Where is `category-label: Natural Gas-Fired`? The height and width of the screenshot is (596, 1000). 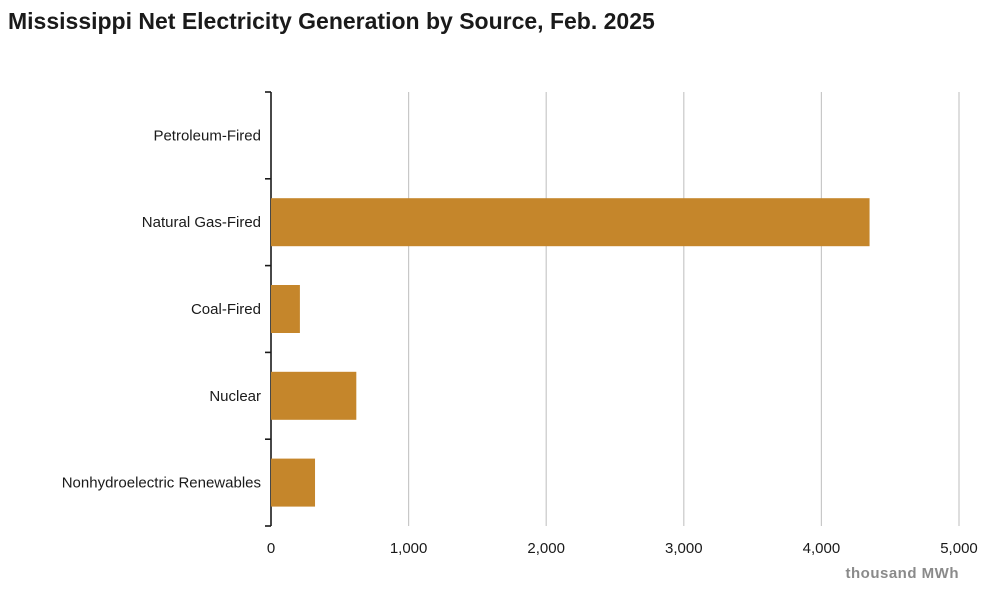 category-label: Natural Gas-Fired is located at coordinates (201, 222).